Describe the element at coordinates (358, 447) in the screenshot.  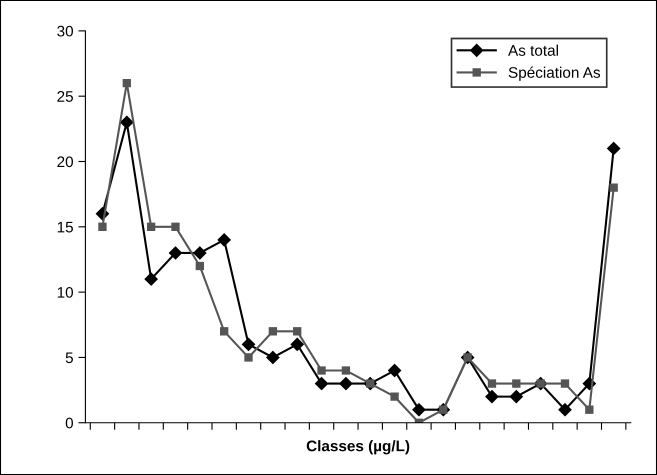
I see `x-axis-title: Classes (µg/L)` at that location.